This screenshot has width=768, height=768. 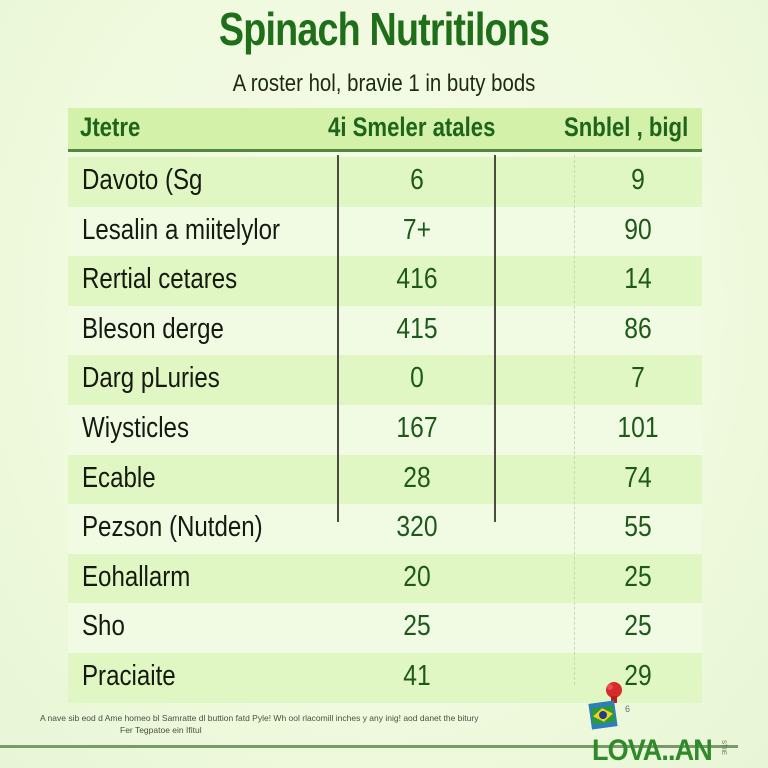 I want to click on table-row: Rertial cetares 416 14, so click(x=385, y=281).